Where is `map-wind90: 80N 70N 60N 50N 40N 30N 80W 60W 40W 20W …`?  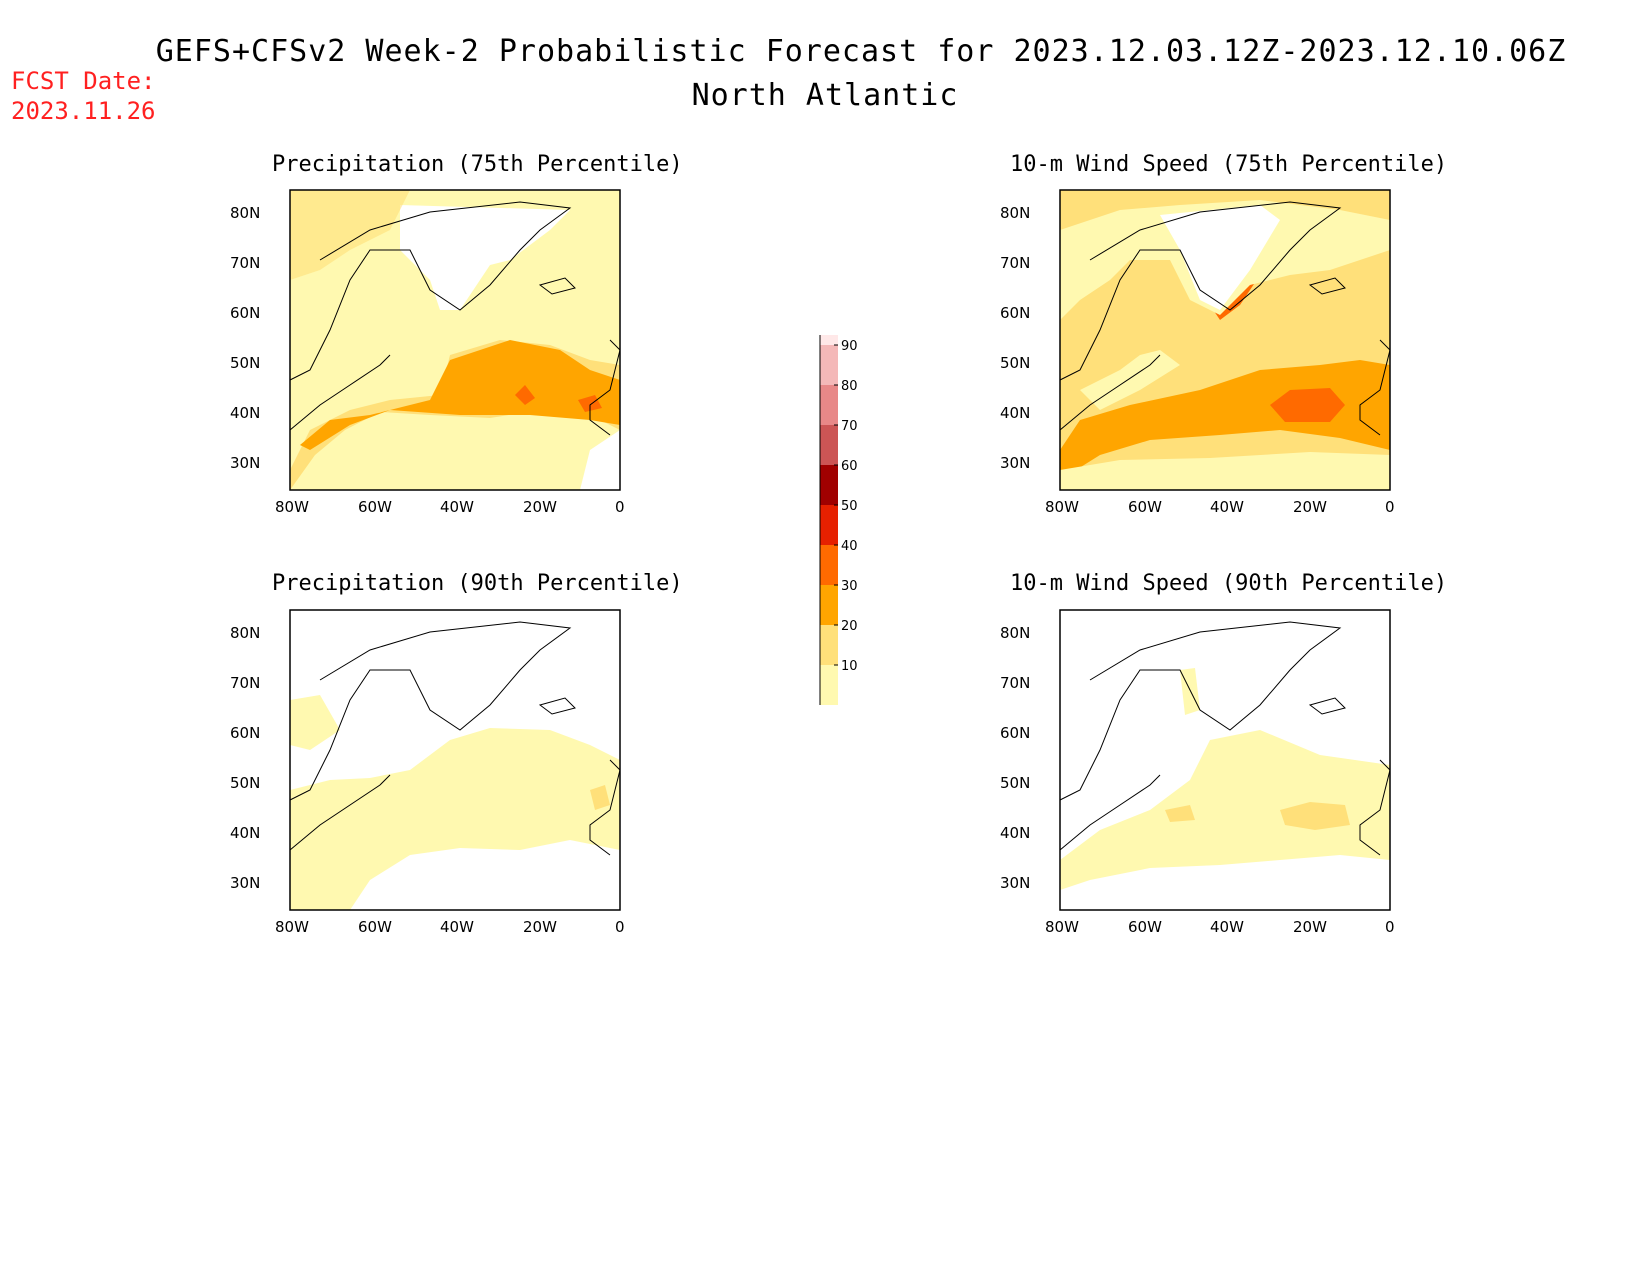
map-wind90: 80N 70N 60N 50N 40N 30N 80W 60W 40W 20W … is located at coordinates (1197, 772).